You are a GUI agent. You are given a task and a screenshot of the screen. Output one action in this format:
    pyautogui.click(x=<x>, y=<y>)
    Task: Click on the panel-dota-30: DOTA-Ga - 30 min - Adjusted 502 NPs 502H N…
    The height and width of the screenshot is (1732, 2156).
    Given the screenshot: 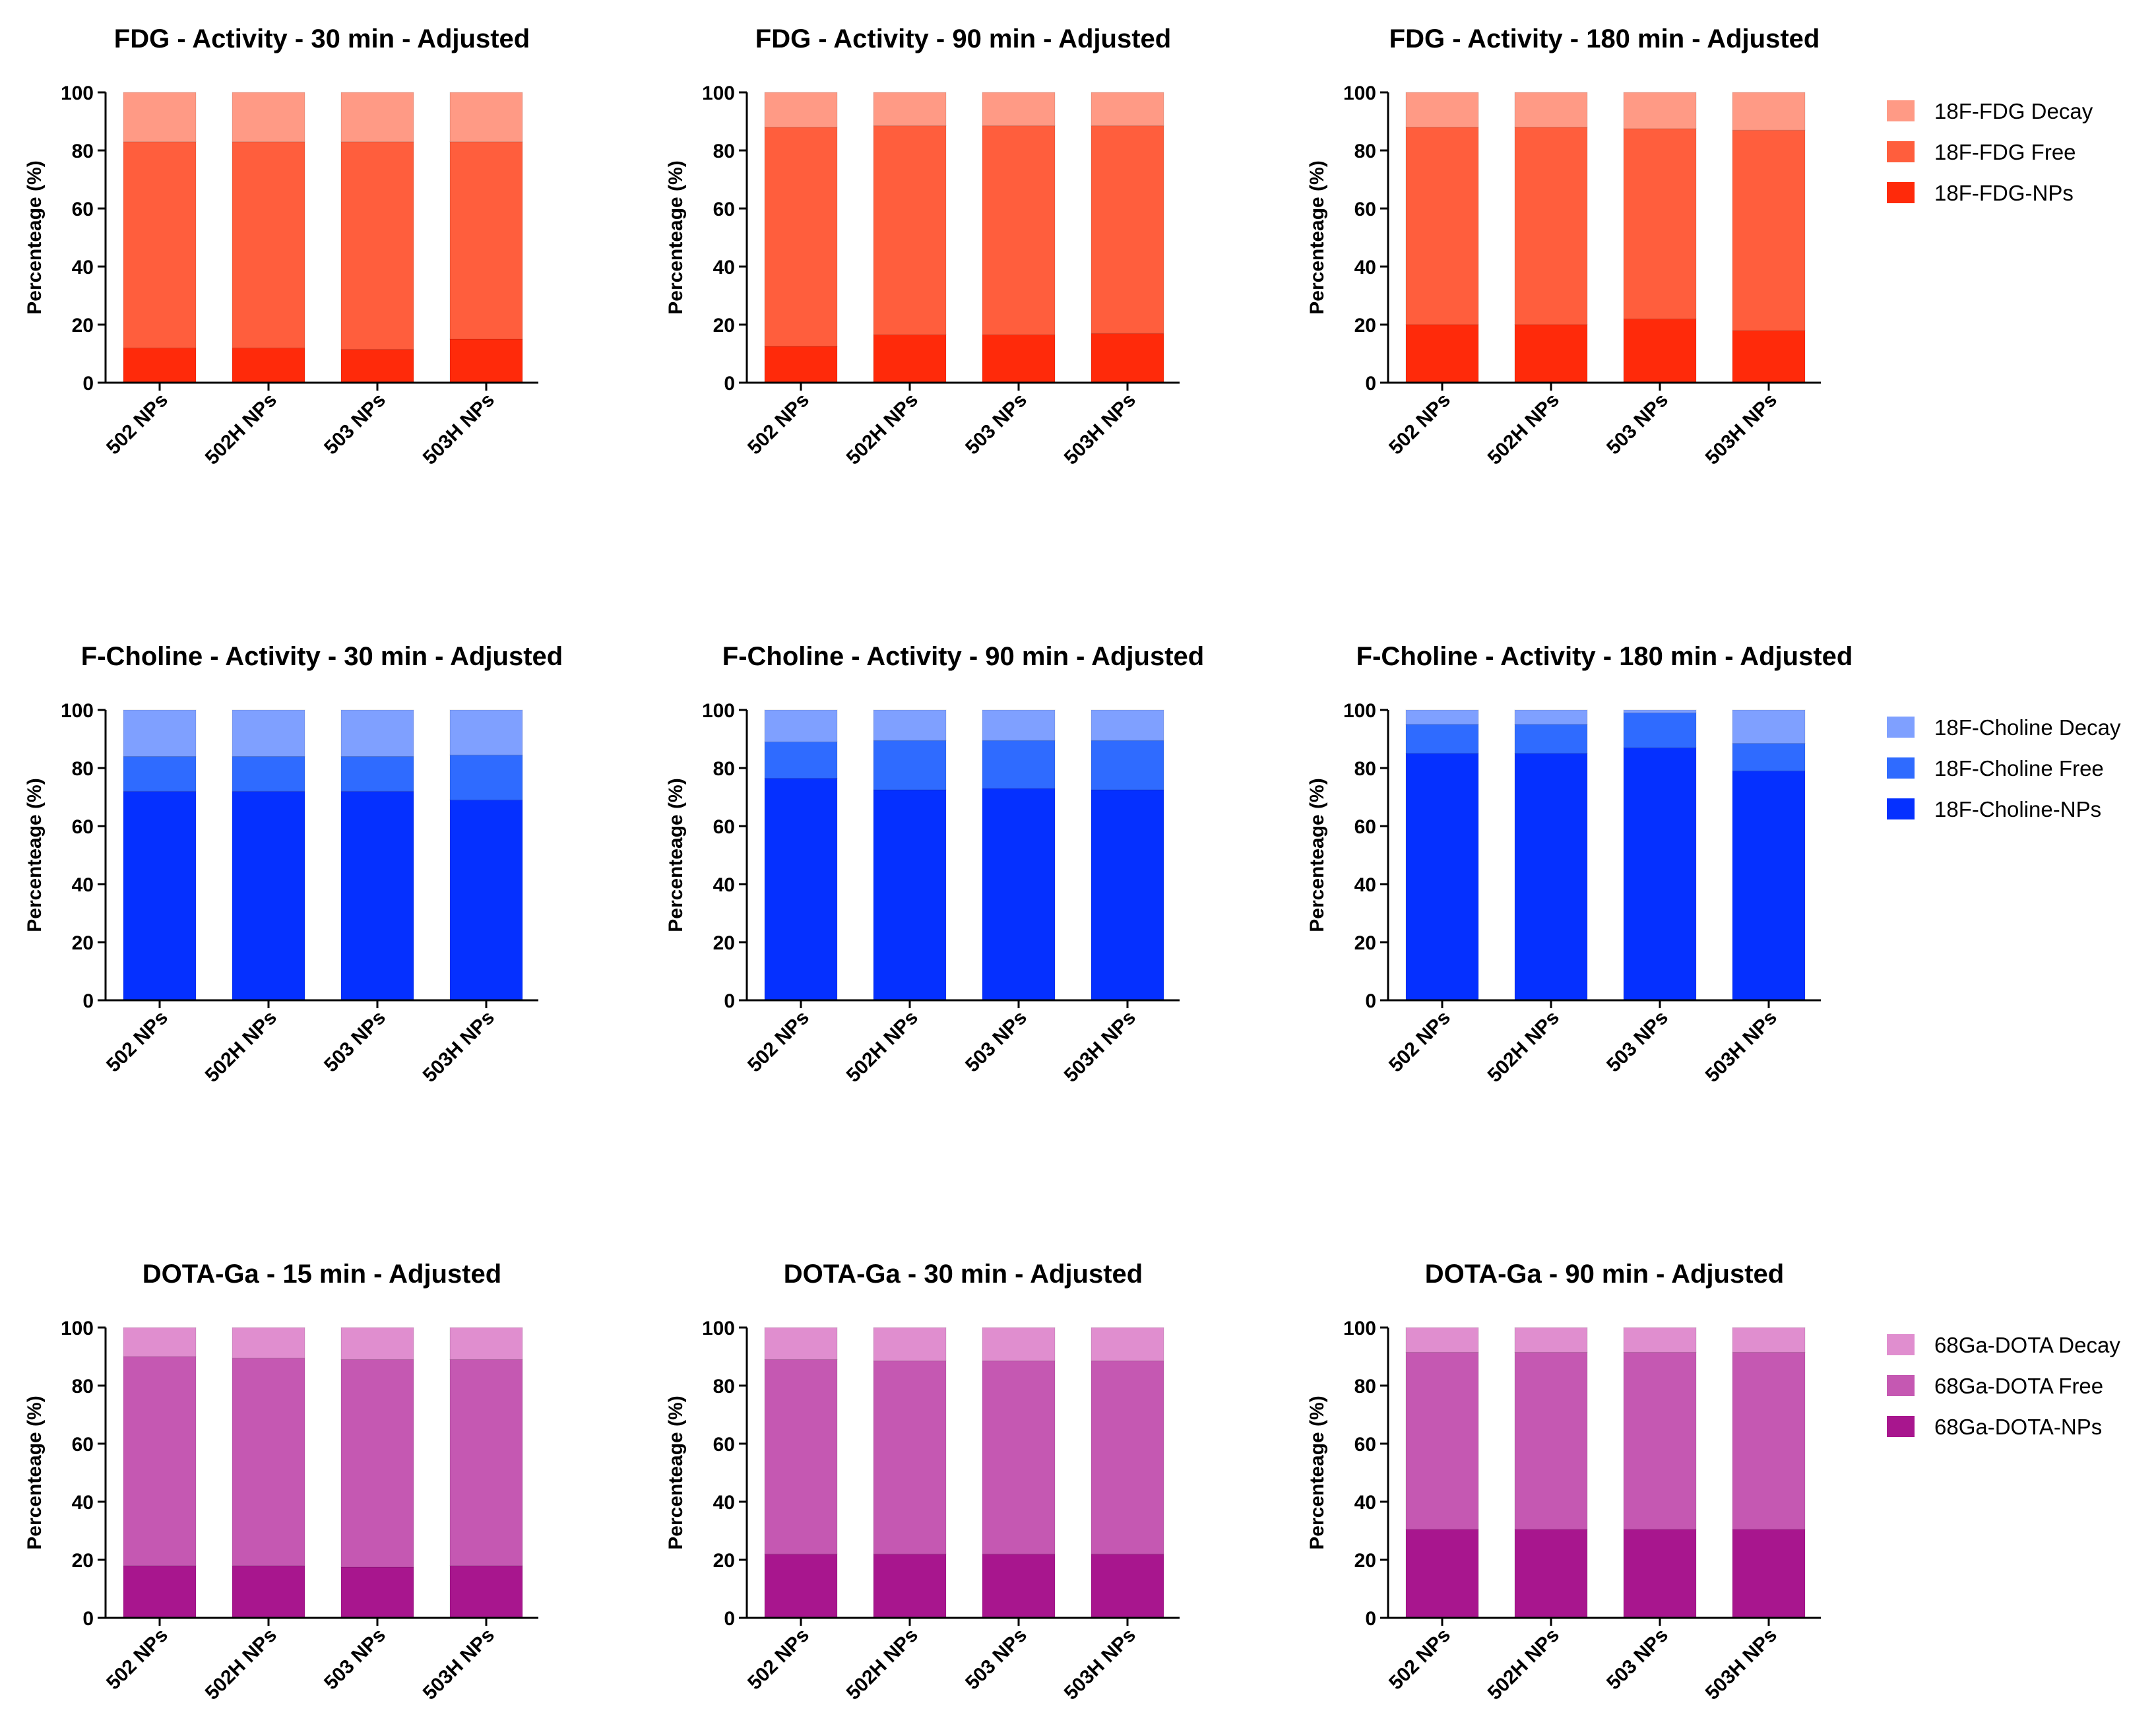 What is the action you would take?
    pyautogui.click(x=923, y=1482)
    